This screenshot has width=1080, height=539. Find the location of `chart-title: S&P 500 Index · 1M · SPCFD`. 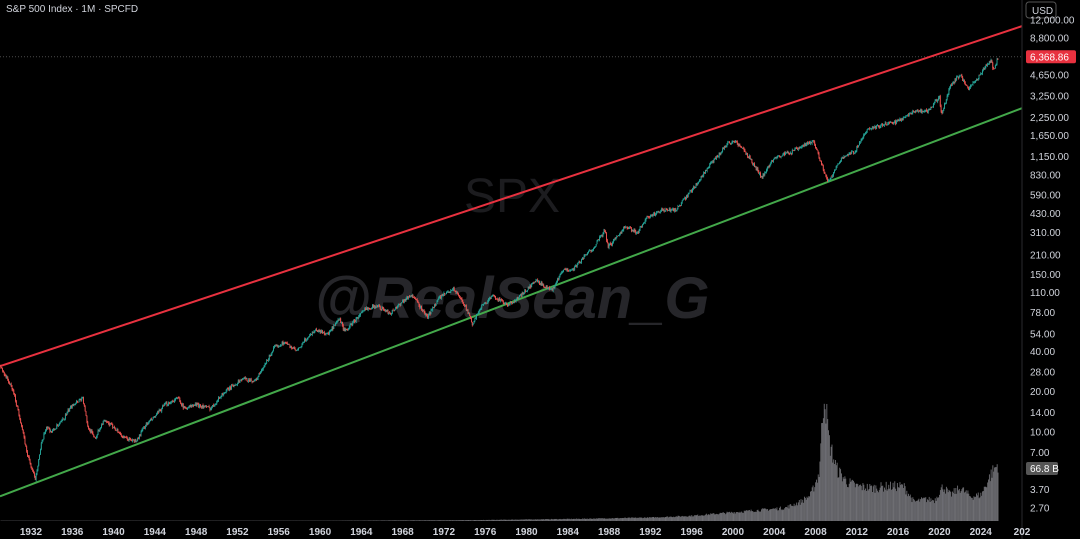

chart-title: S&P 500 Index · 1M · SPCFD is located at coordinates (72, 9).